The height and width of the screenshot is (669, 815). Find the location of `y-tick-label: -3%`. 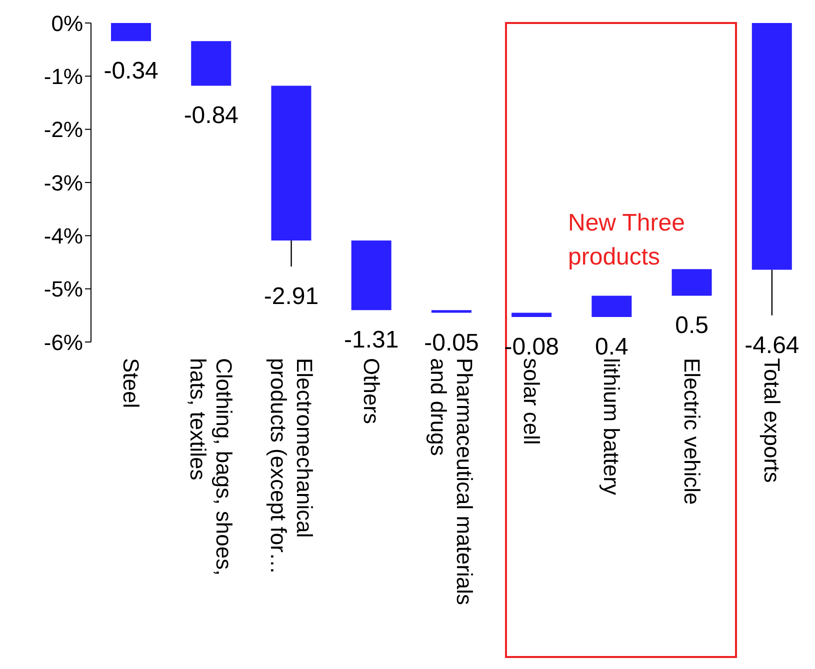

y-tick-label: -3% is located at coordinates (63, 183).